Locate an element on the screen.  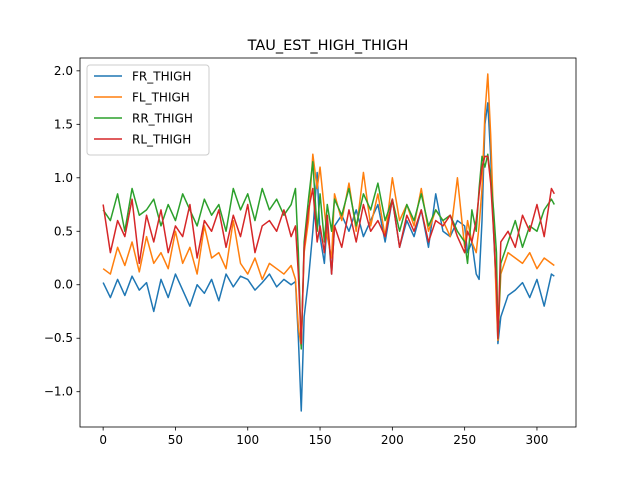
x-tick-label: 0 is located at coordinates (103, 440).